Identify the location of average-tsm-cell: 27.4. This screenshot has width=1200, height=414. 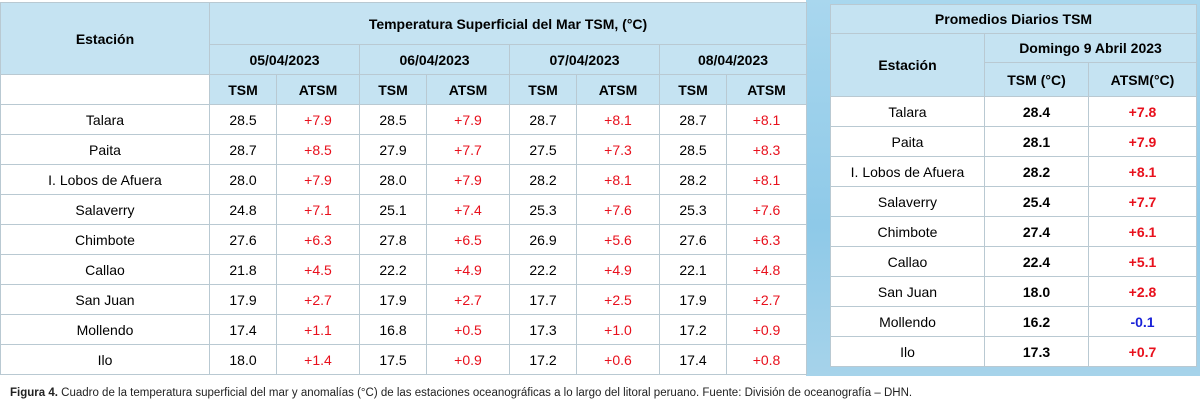
(1036, 231).